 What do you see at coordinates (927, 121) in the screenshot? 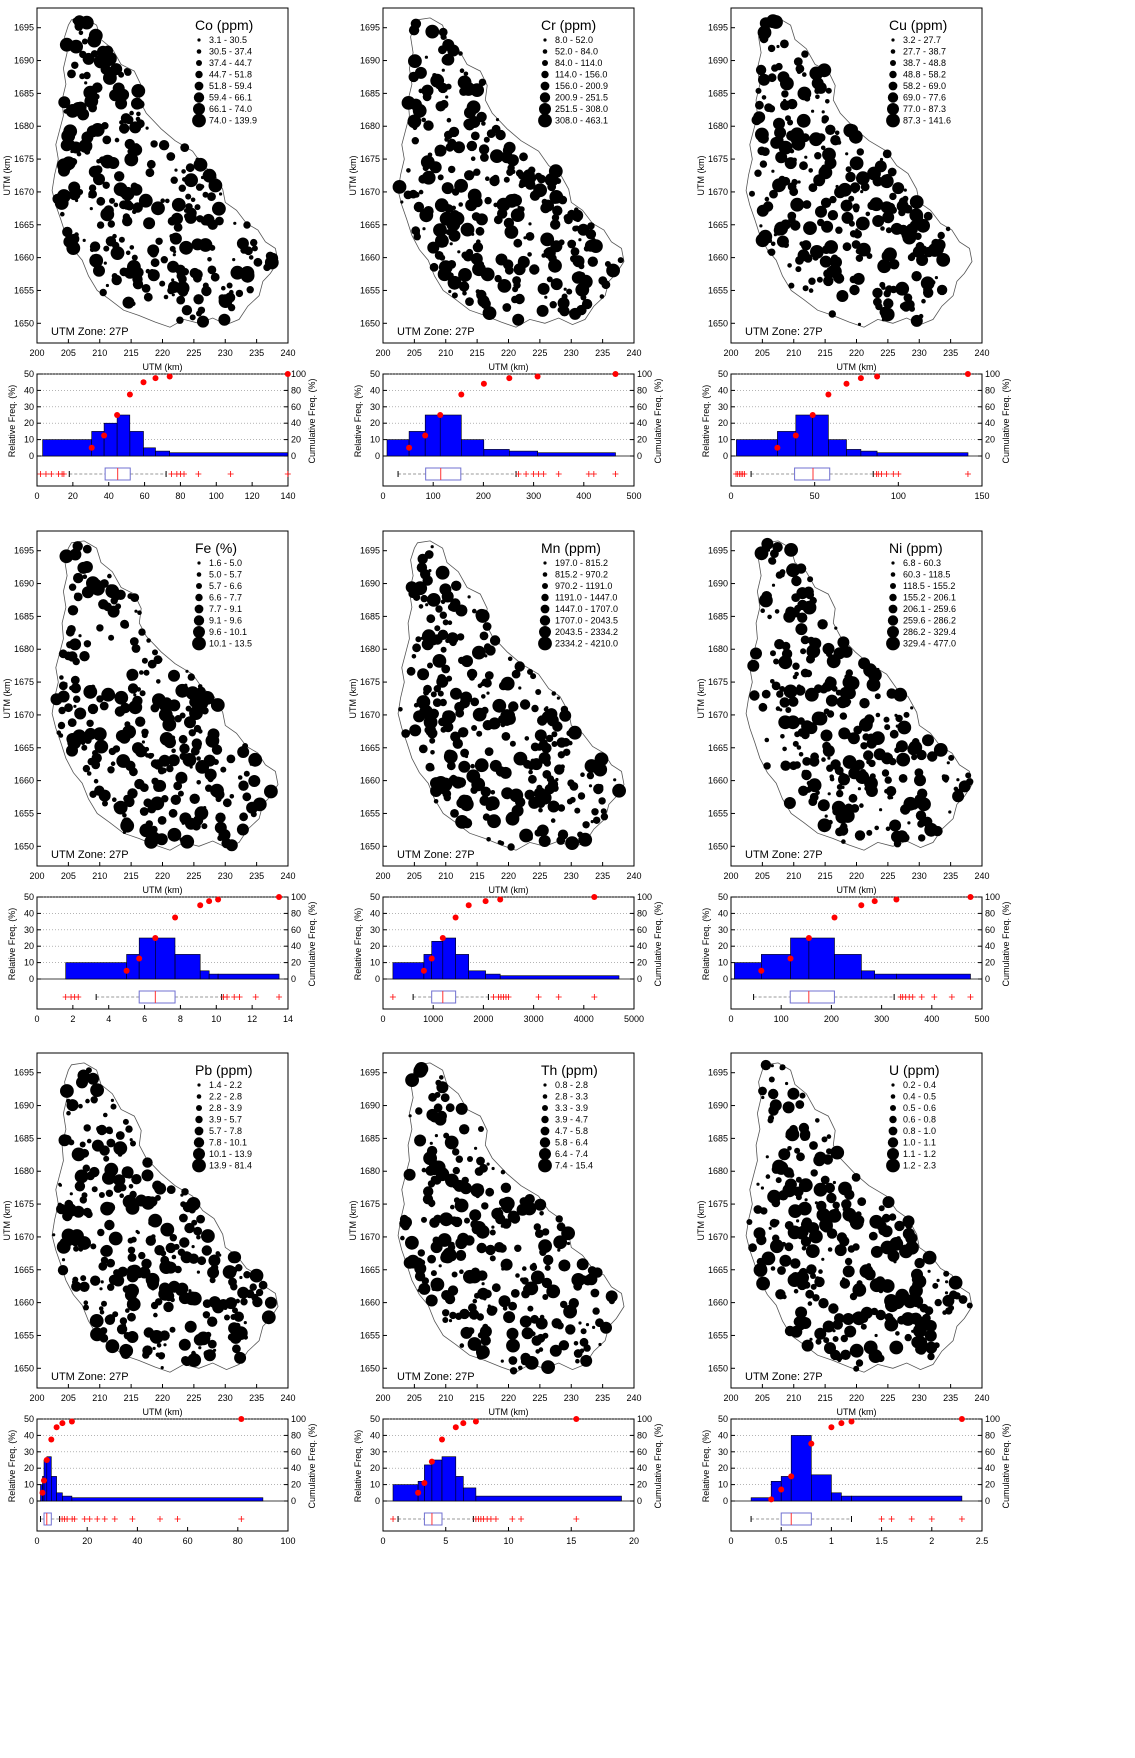
I see `legend-label: 87.3 - 141.6` at bounding box center [927, 121].